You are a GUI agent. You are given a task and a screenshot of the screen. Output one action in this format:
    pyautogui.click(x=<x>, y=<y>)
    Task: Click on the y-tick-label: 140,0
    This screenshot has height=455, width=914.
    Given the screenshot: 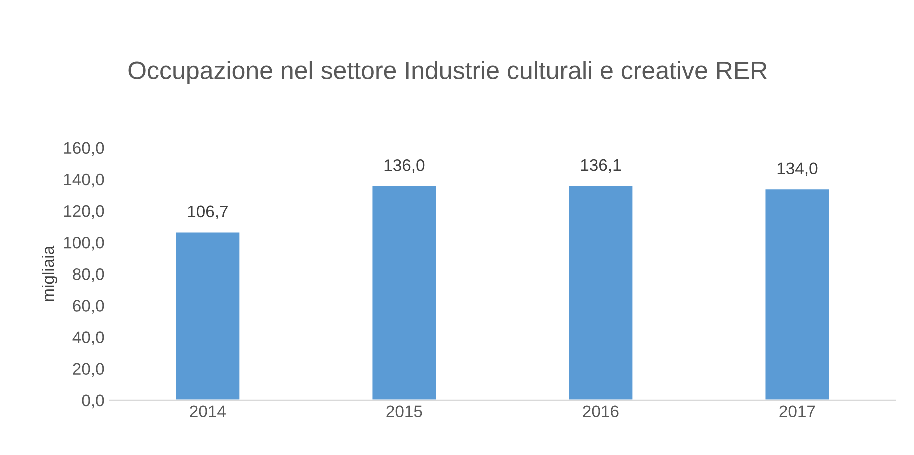 What is the action you would take?
    pyautogui.click(x=84, y=181)
    